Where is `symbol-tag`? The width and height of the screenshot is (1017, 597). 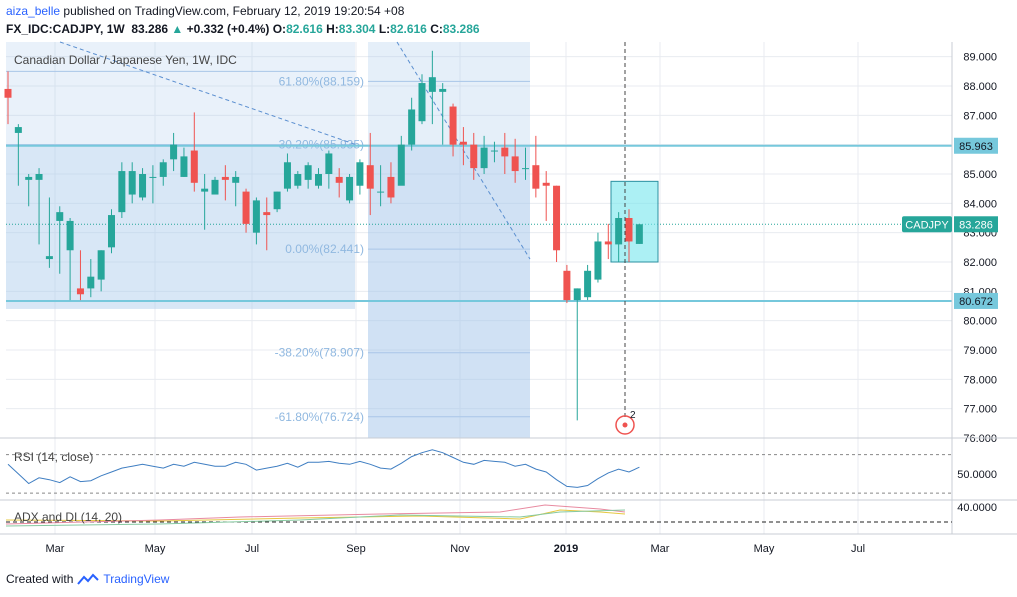 symbol-tag is located at coordinates (927, 224).